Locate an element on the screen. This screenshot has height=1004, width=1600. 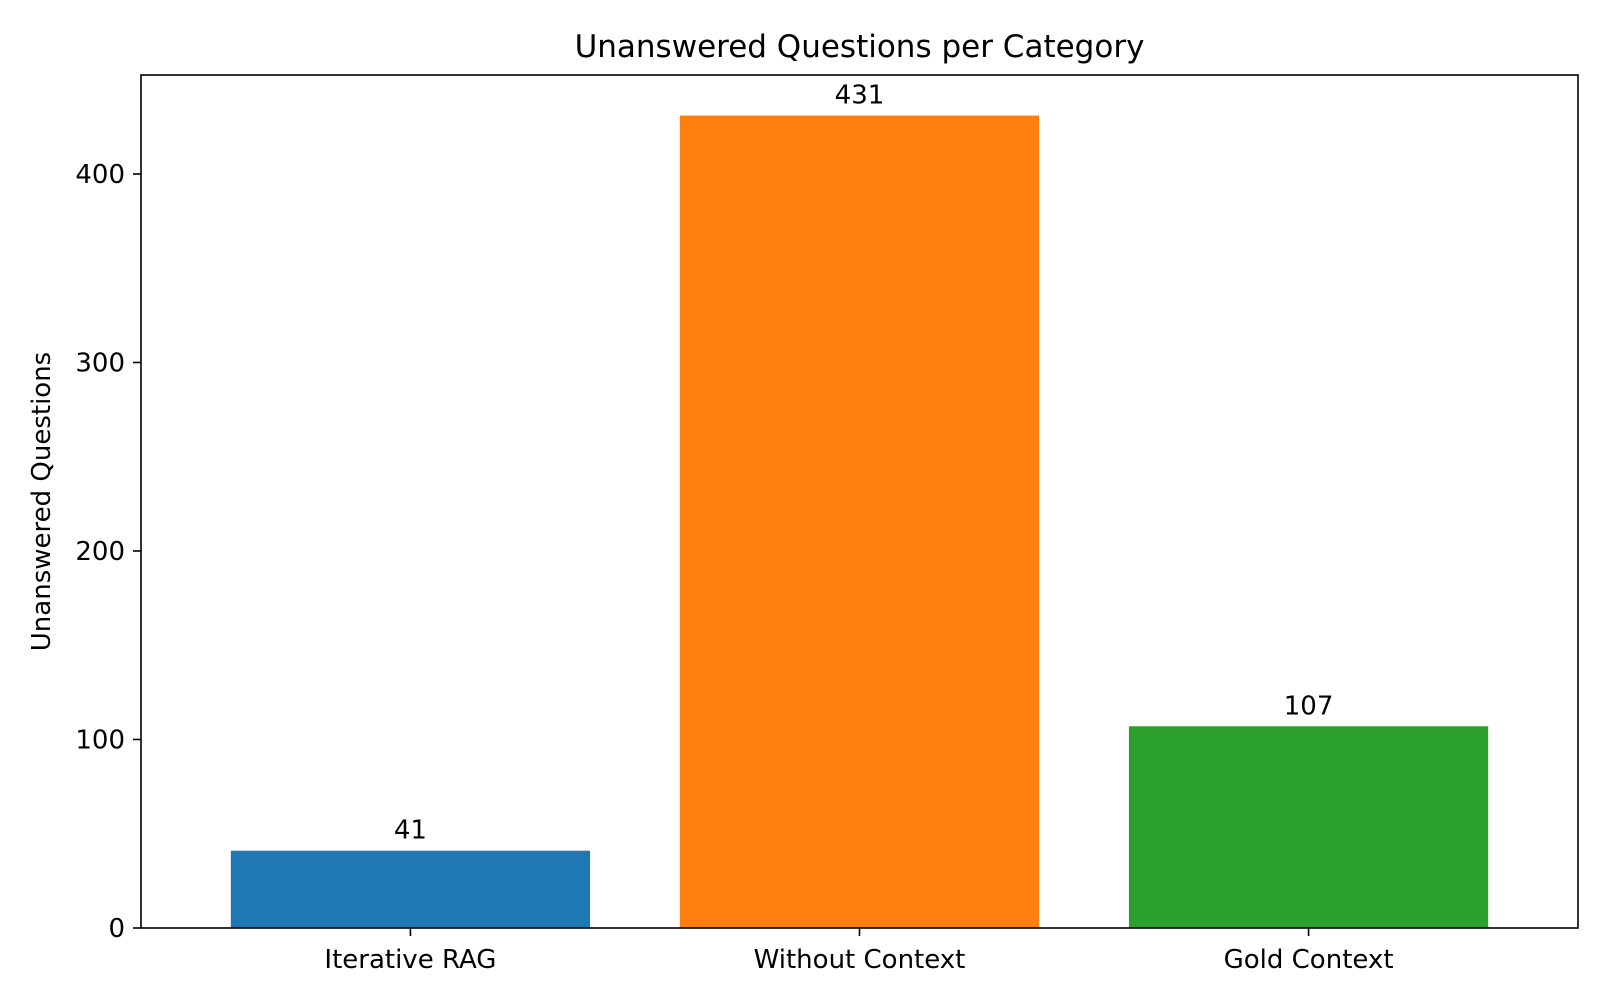
y-tick-label: 100 is located at coordinates (100, 740).